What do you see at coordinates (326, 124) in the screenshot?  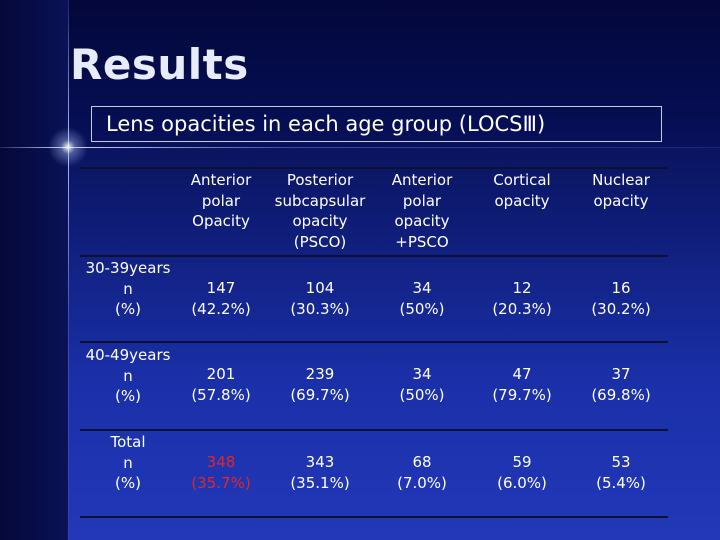 I see `subtitle-text: Lens opacities in each age group (LOCSⅢ)` at bounding box center [326, 124].